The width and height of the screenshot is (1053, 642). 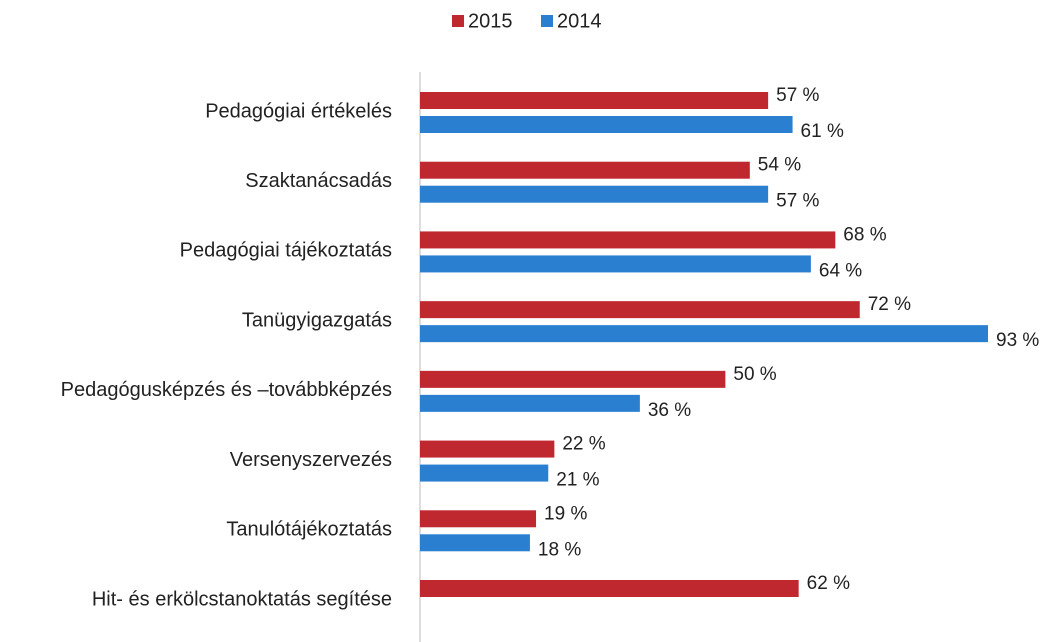 What do you see at coordinates (311, 460) in the screenshot?
I see `category-label: Versenyszervezés` at bounding box center [311, 460].